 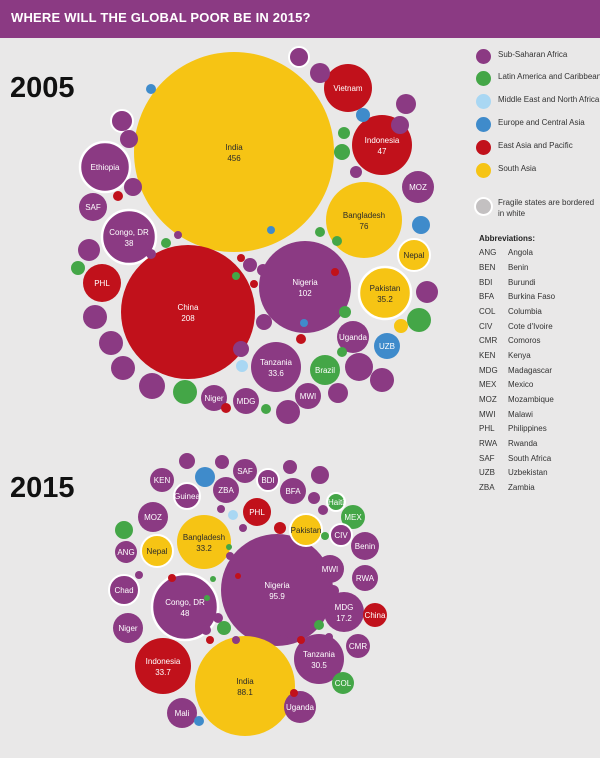 I want to click on abbreviation-row: KEN Kenya, so click(x=505, y=355).